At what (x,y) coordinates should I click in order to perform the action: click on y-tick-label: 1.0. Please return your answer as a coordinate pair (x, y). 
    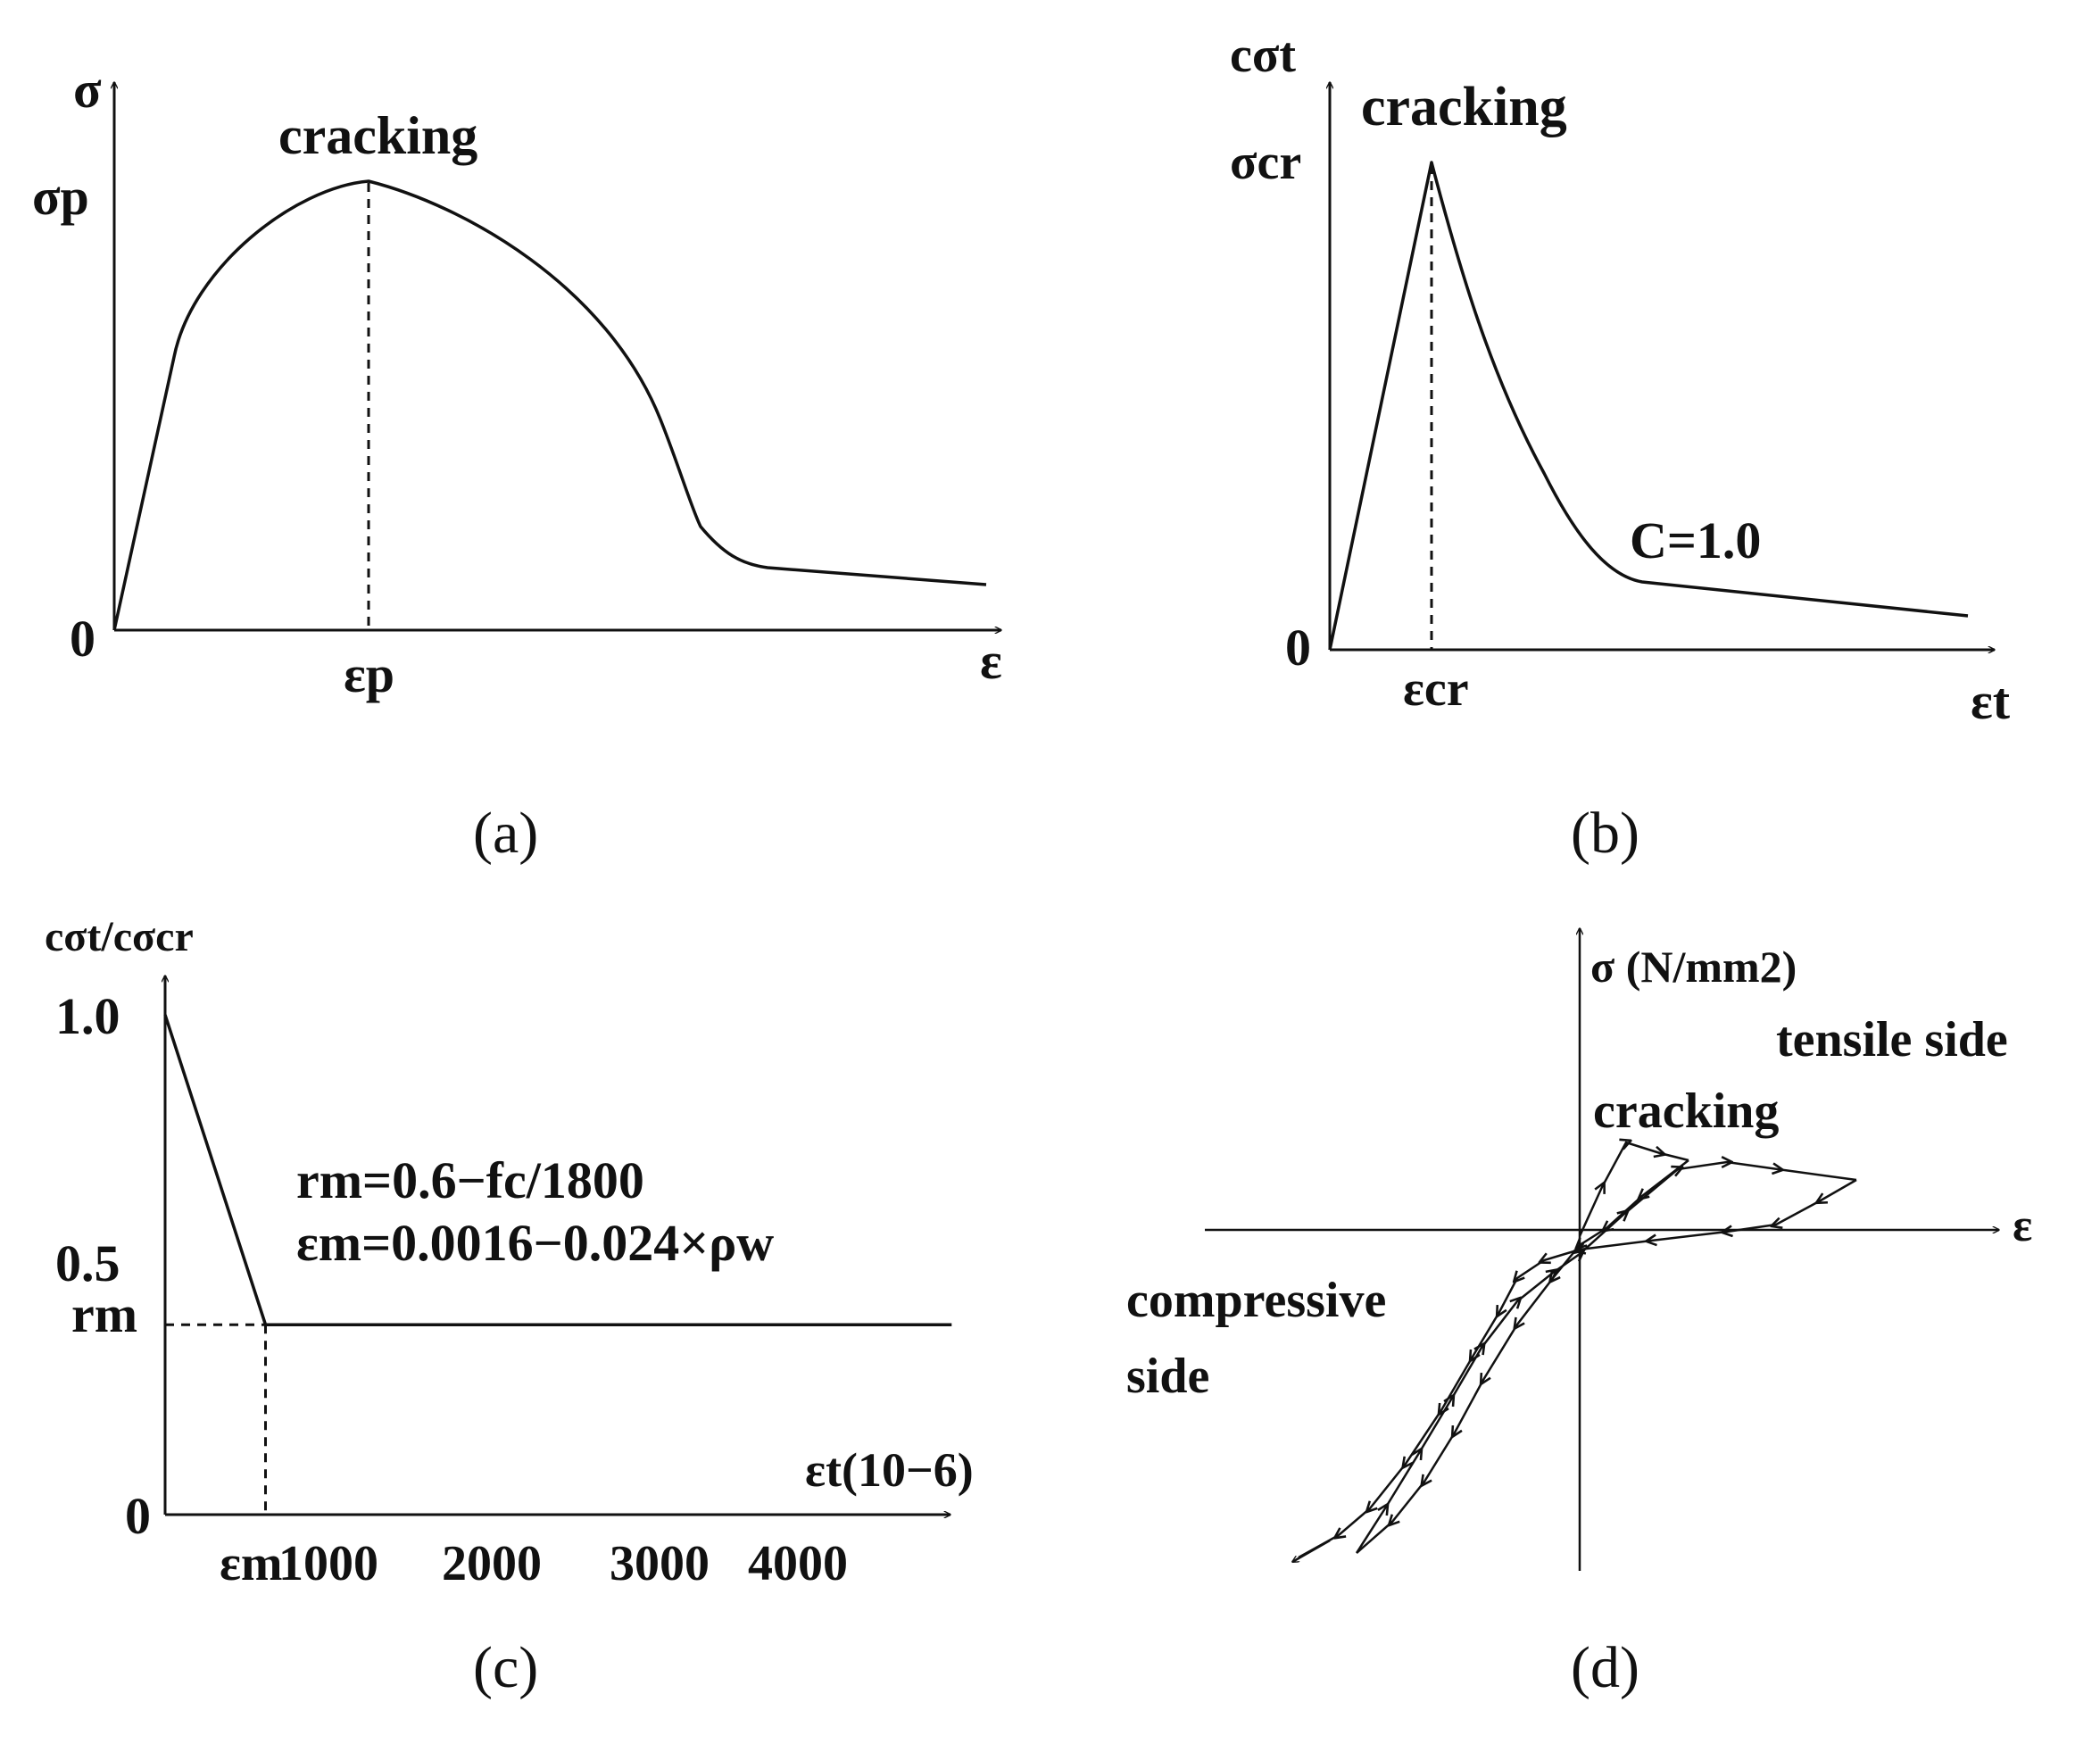
    Looking at the image, I should click on (87, 1016).